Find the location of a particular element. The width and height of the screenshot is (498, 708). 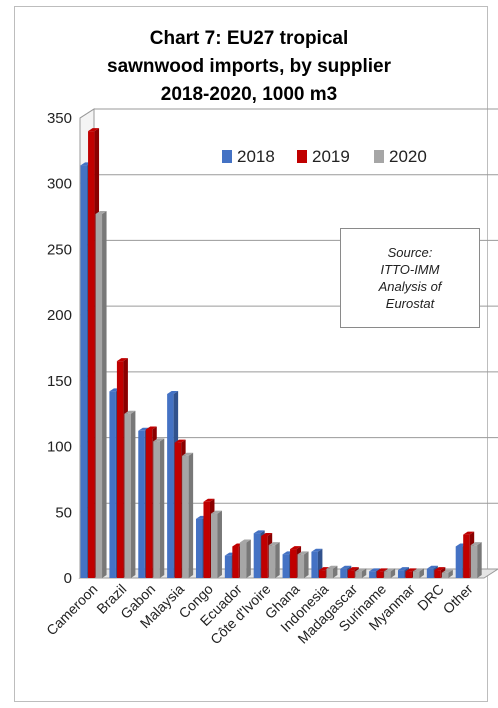

bar-2020-Gabon is located at coordinates (159, 508).